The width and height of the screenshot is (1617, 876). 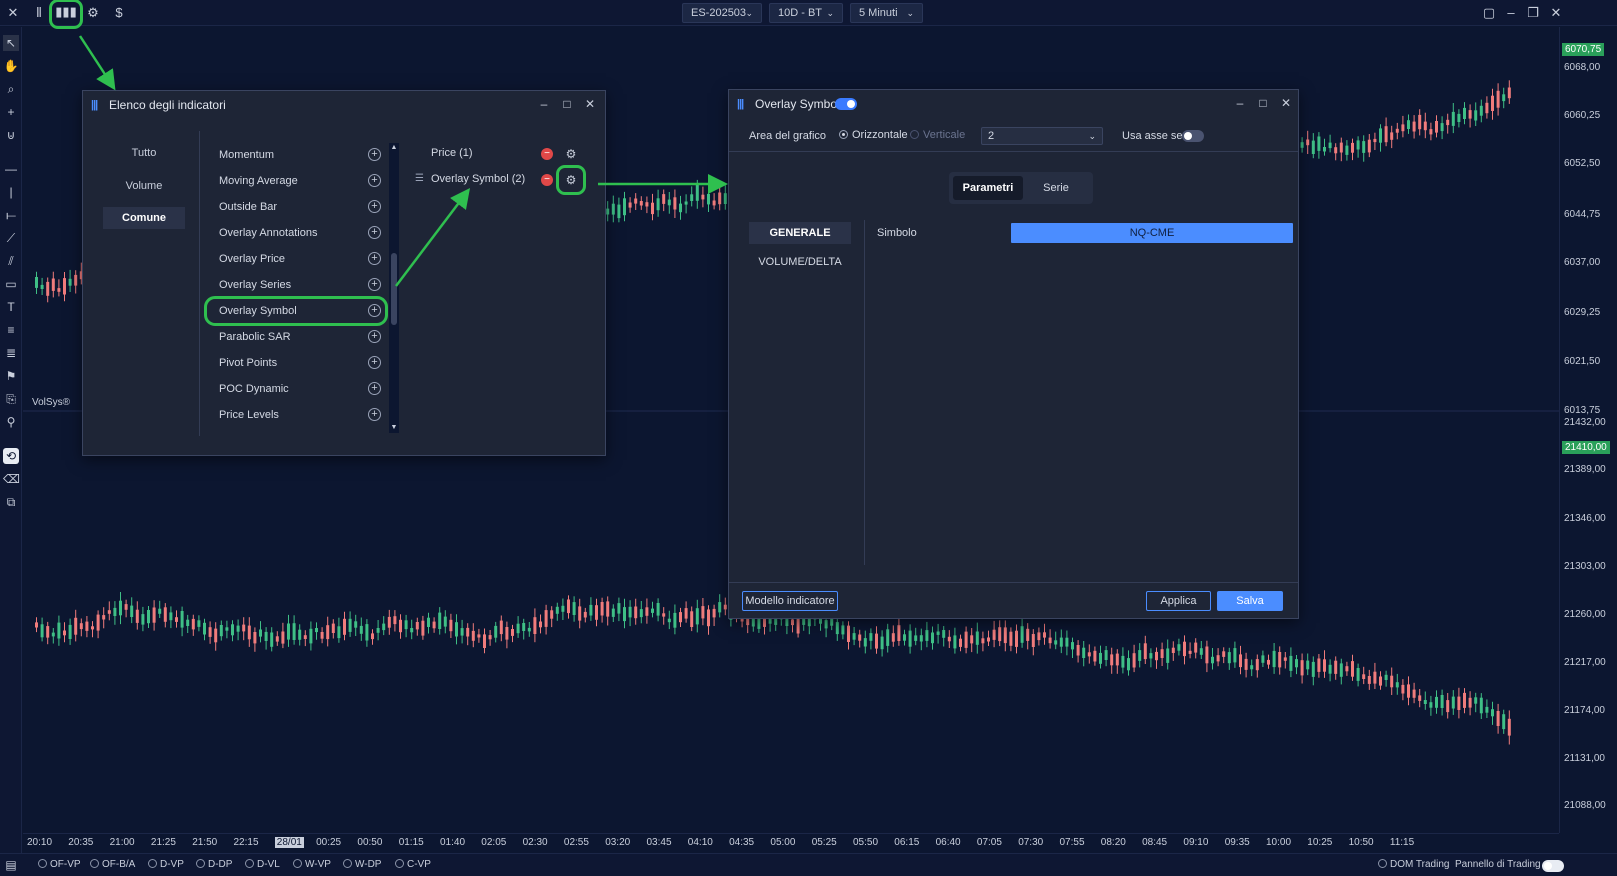 I want to click on cursor-icon: ↖, so click(x=11, y=43).